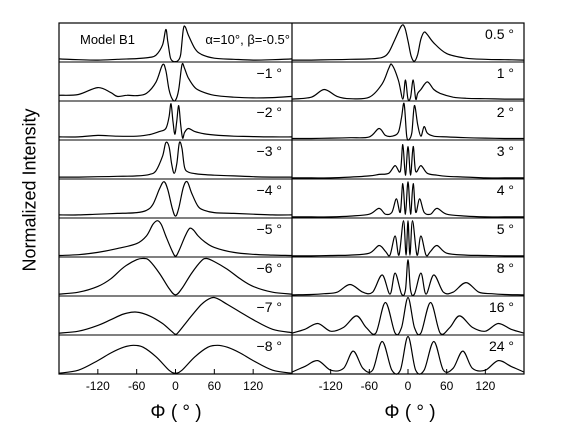 This screenshot has height=439, width=584. What do you see at coordinates (505, 73) in the screenshot?
I see `series-label-right-1: 1 °` at bounding box center [505, 73].